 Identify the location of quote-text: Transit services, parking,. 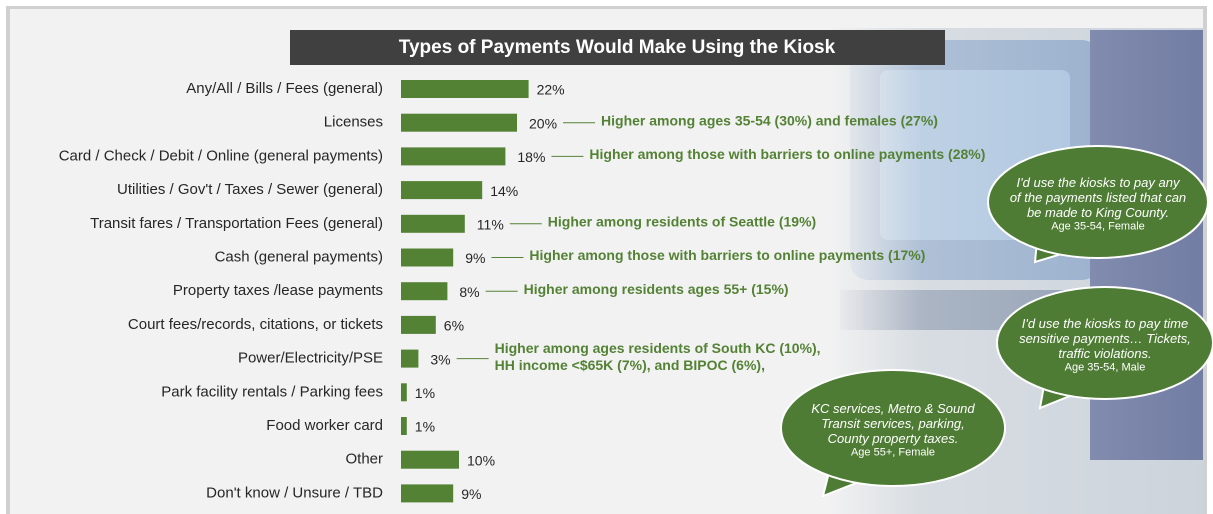
(893, 423).